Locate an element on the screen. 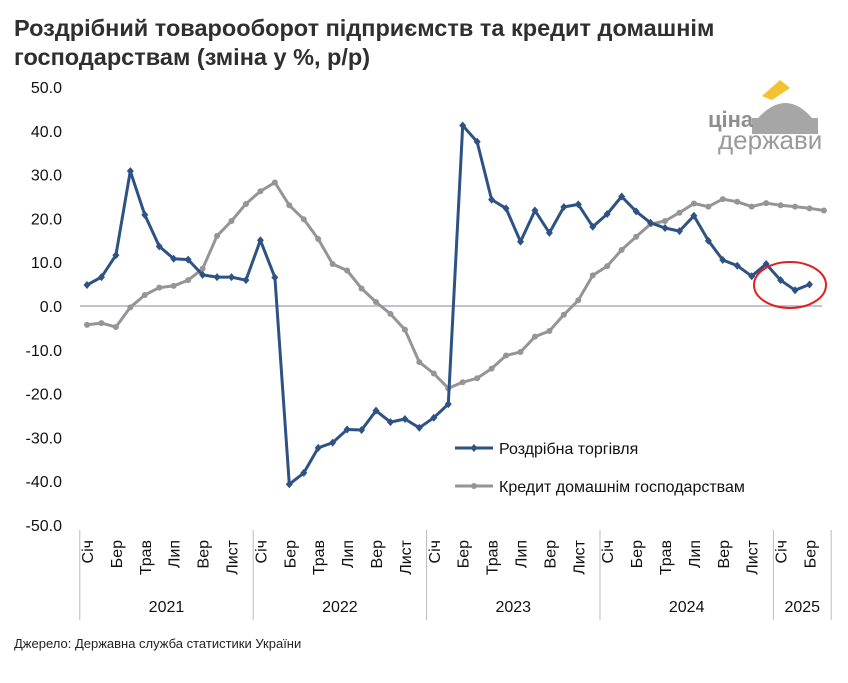 The height and width of the screenshot is (683, 848). logo-text: ціна is located at coordinates (731, 119).